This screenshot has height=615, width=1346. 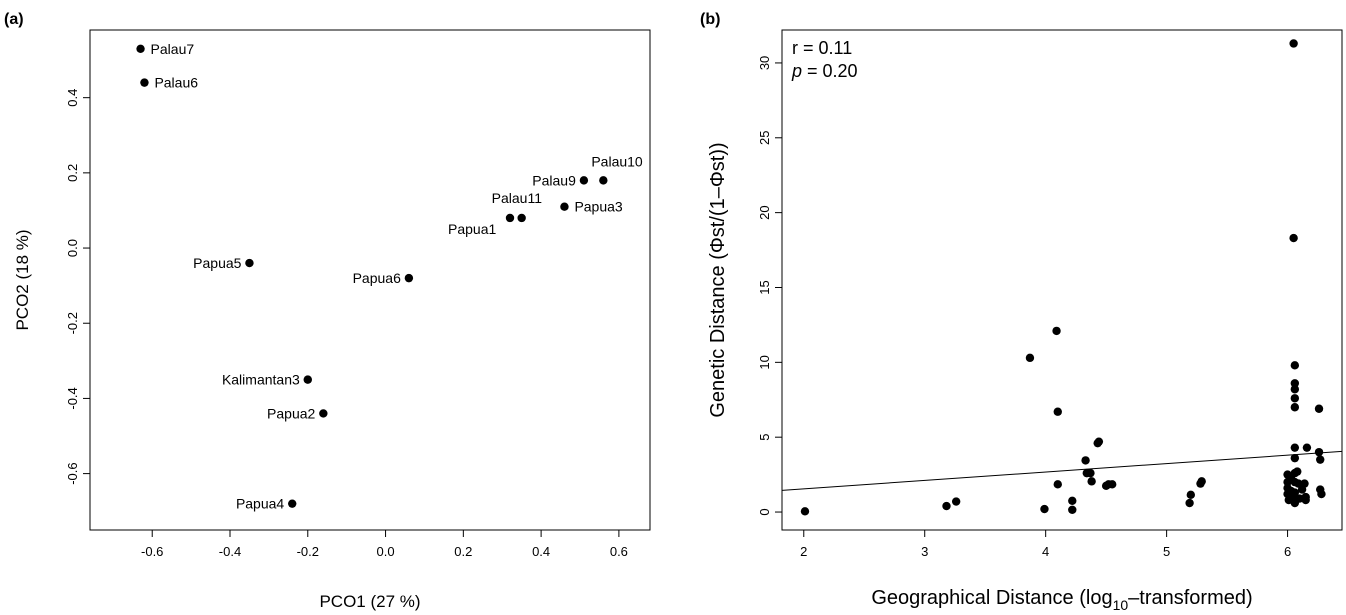 What do you see at coordinates (291, 413) in the screenshot?
I see `point-label: Papua2` at bounding box center [291, 413].